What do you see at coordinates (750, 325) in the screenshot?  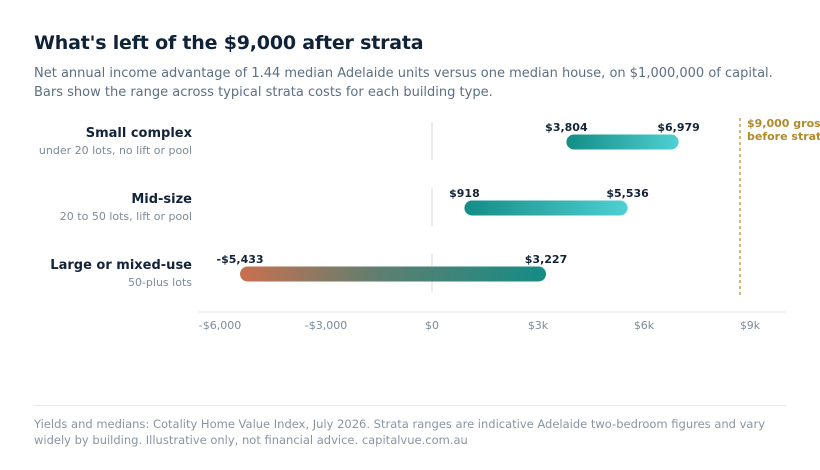 I see `x-tick-label: $9k` at bounding box center [750, 325].